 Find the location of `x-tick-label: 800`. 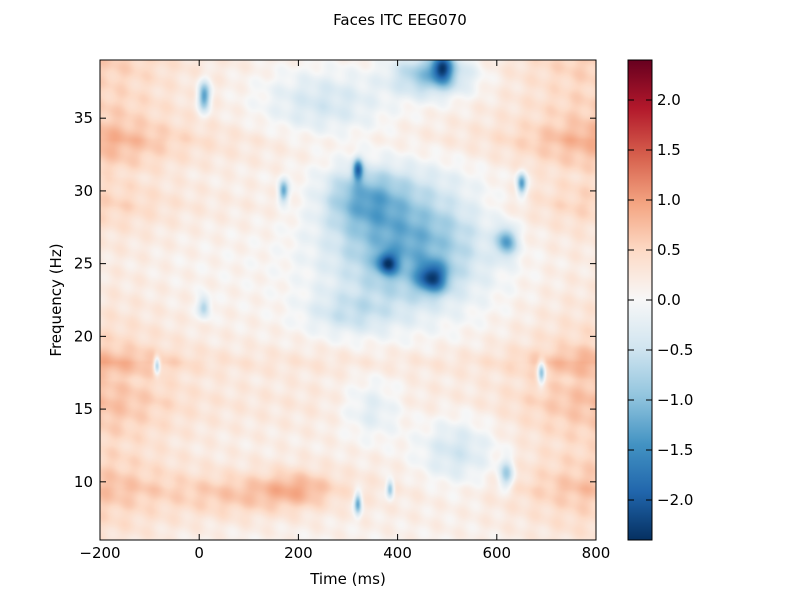

x-tick-label: 800 is located at coordinates (596, 553).